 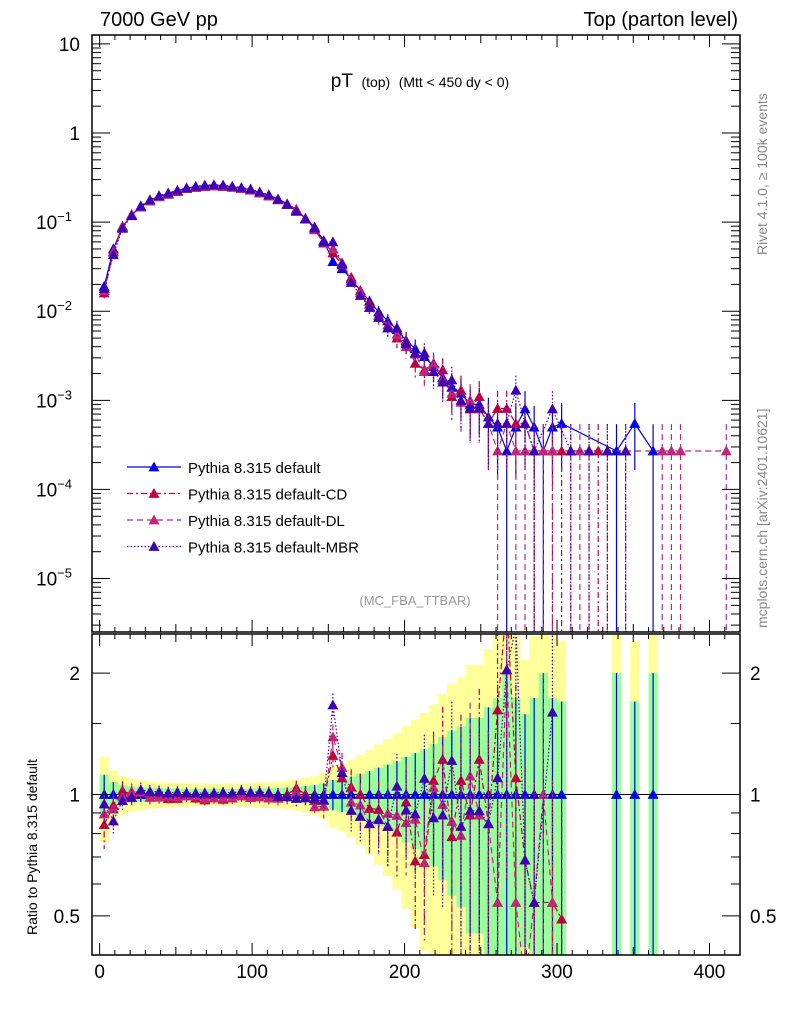 I want to click on x-tick-label: 200, so click(x=405, y=972).